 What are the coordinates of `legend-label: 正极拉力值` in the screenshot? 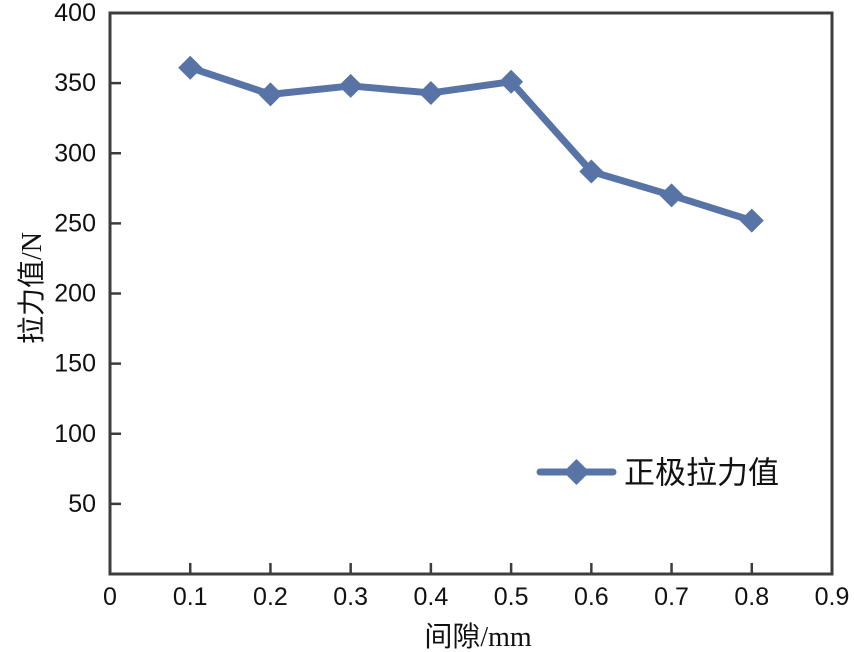 It's located at (701, 473).